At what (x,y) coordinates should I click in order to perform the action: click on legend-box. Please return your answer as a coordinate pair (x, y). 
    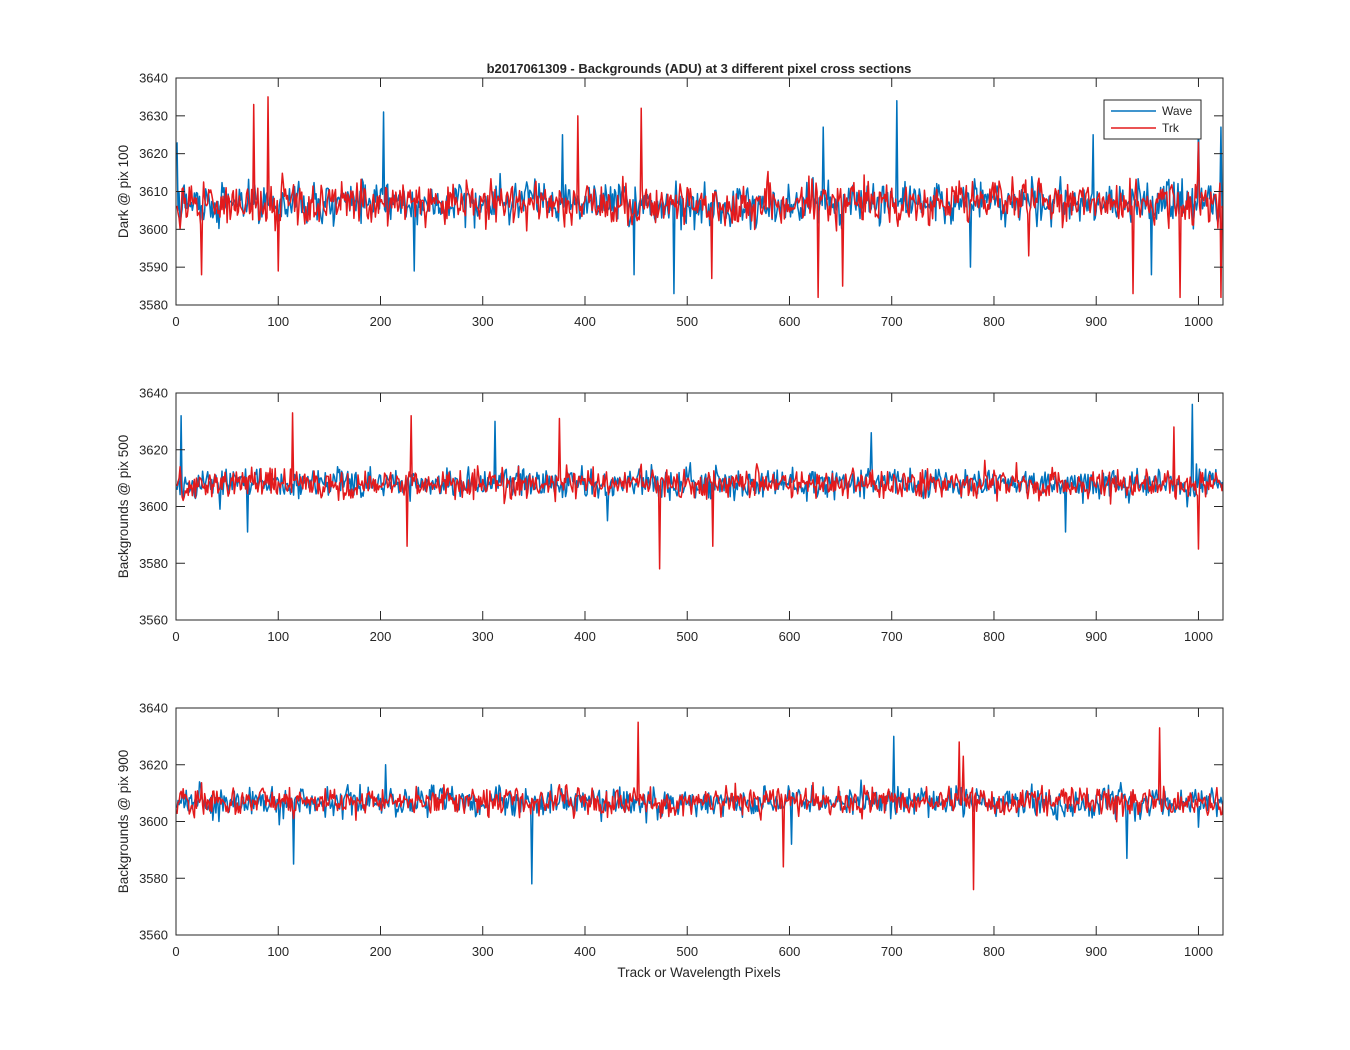
    Looking at the image, I should click on (1152, 119).